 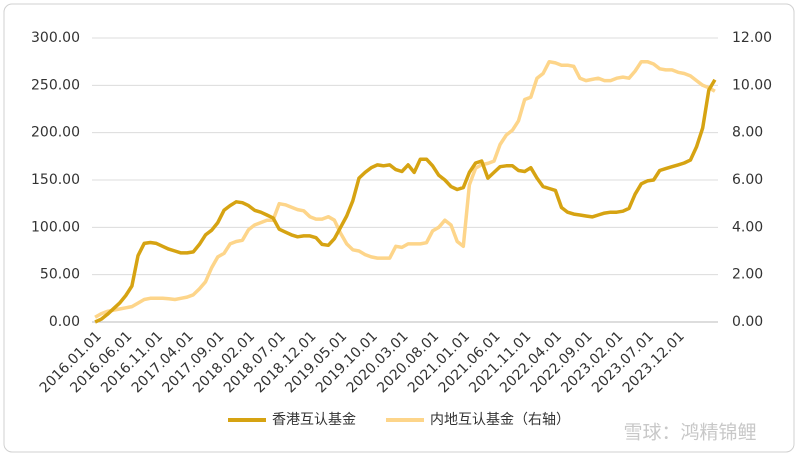 What do you see at coordinates (752, 85) in the screenshot?
I see `y2-tick-label: 10.00` at bounding box center [752, 85].